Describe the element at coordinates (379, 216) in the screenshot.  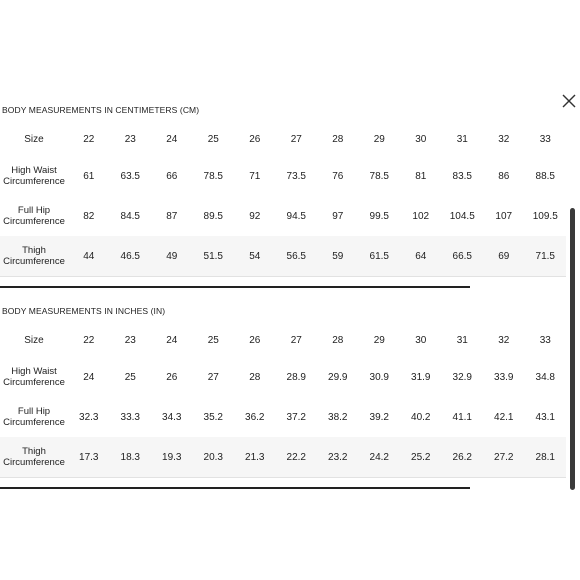
I see `measurement-value: 99.5` at that location.